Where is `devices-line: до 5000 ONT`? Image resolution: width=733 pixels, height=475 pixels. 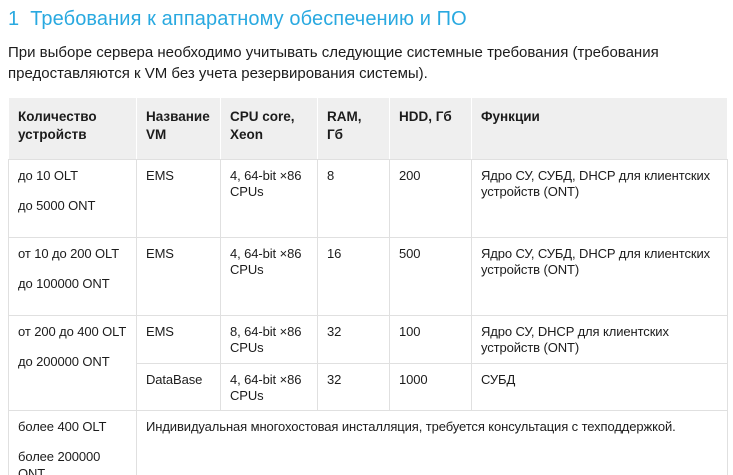
devices-line: до 5000 ONT is located at coordinates (57, 206).